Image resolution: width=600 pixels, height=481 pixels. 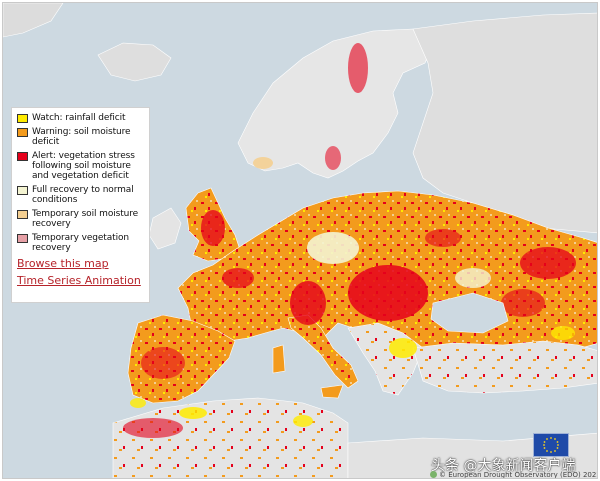 I want to click on watermark-text: 头条 @大象新闻客户端, so click(x=503, y=466).